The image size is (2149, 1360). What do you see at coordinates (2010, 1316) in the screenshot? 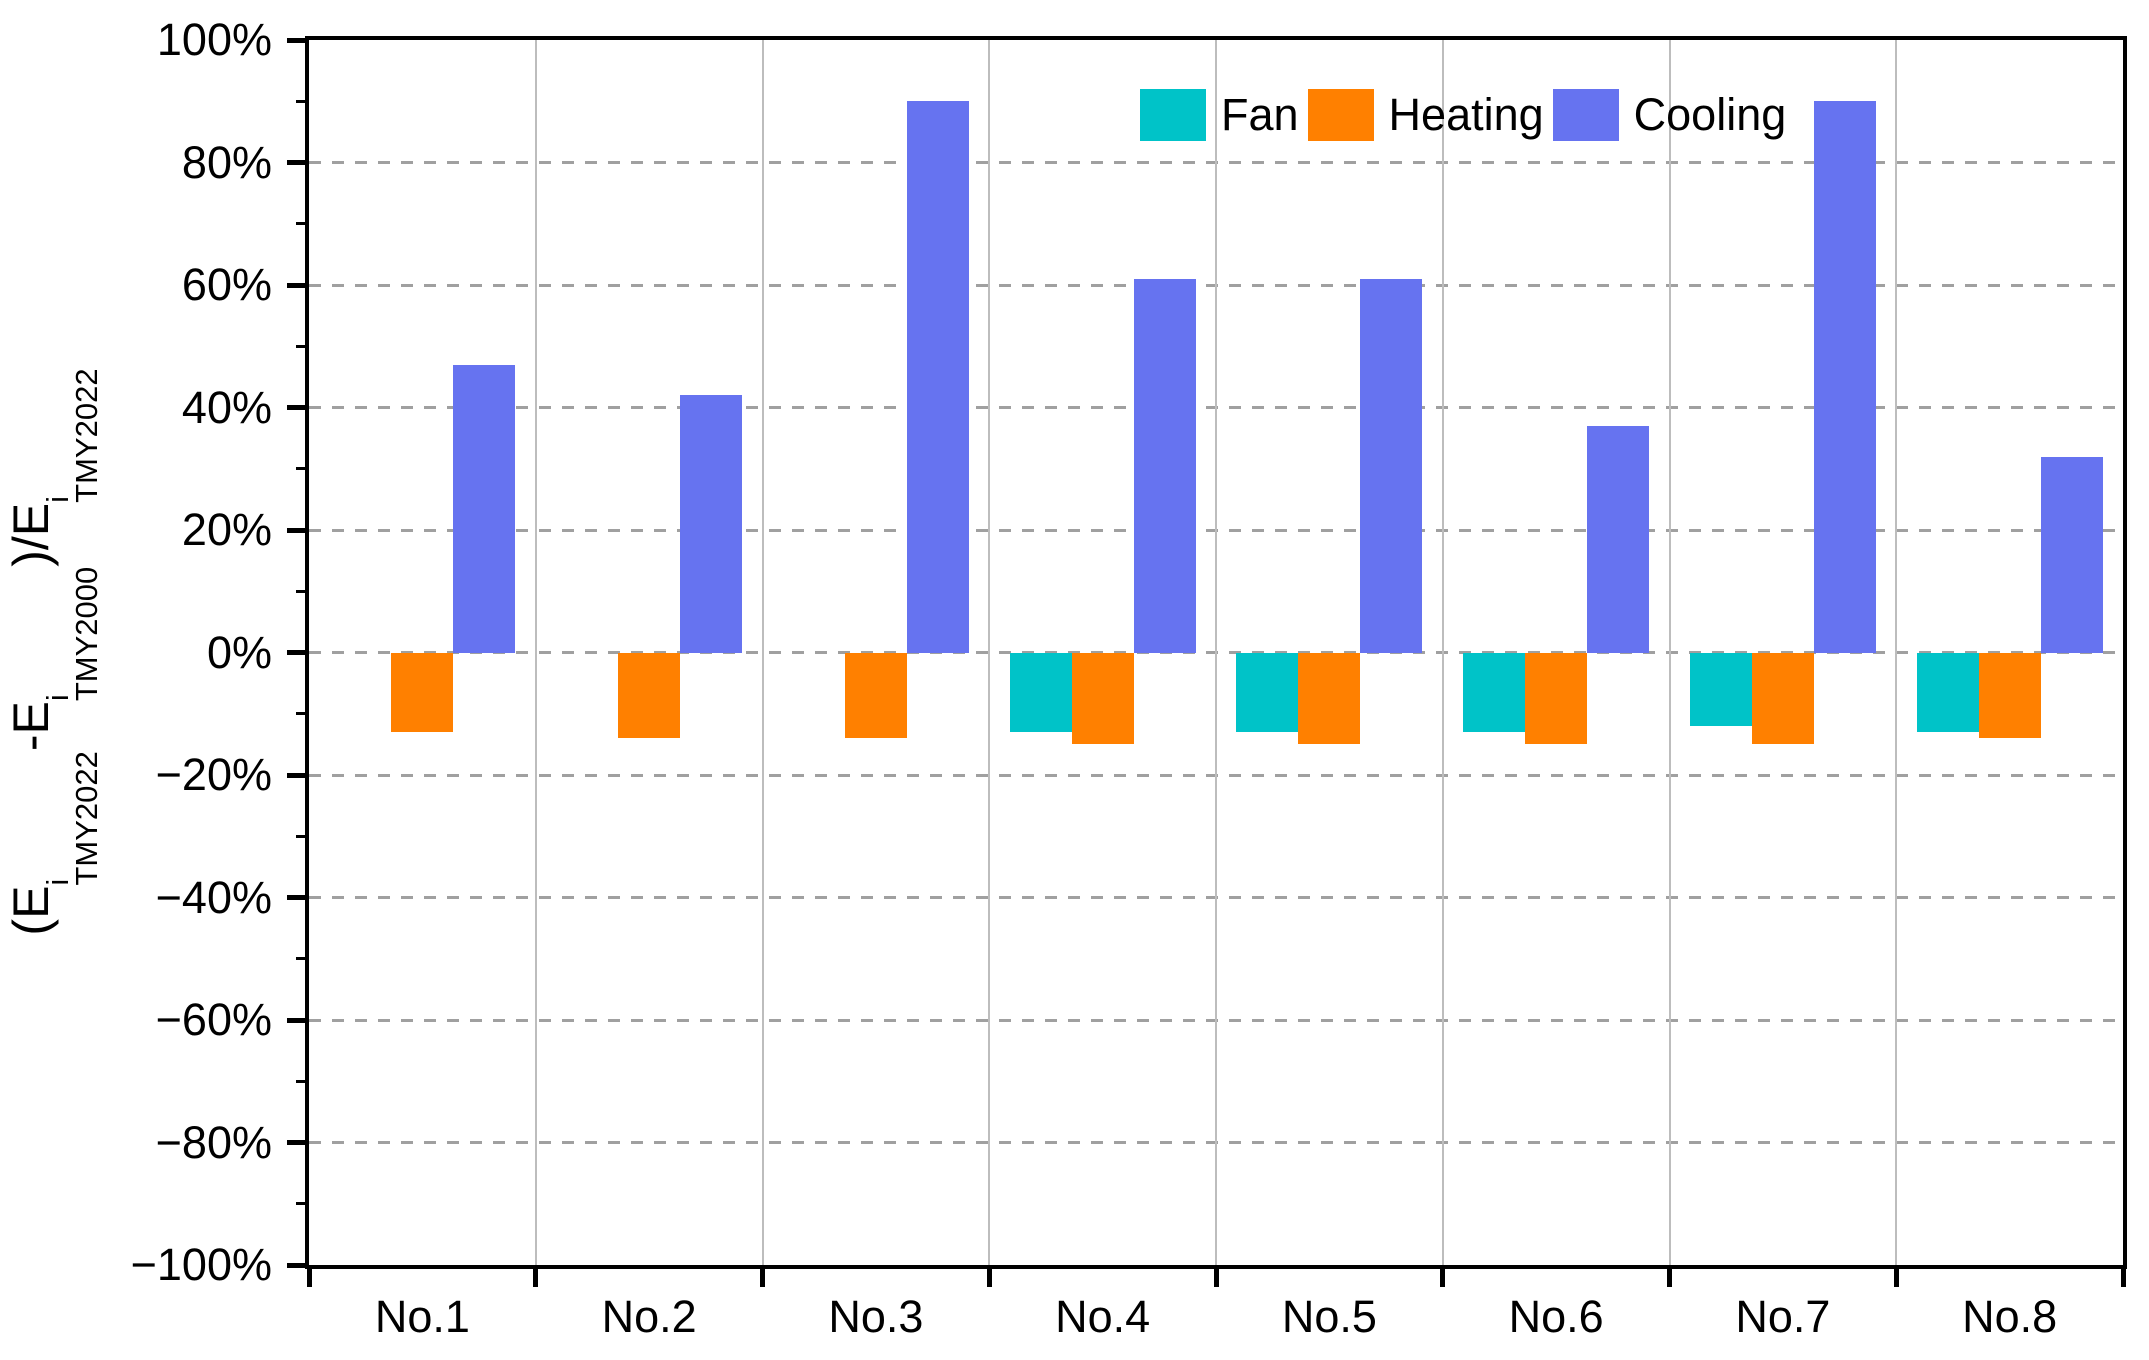
I see `x-tick-label: No.8` at bounding box center [2010, 1316].